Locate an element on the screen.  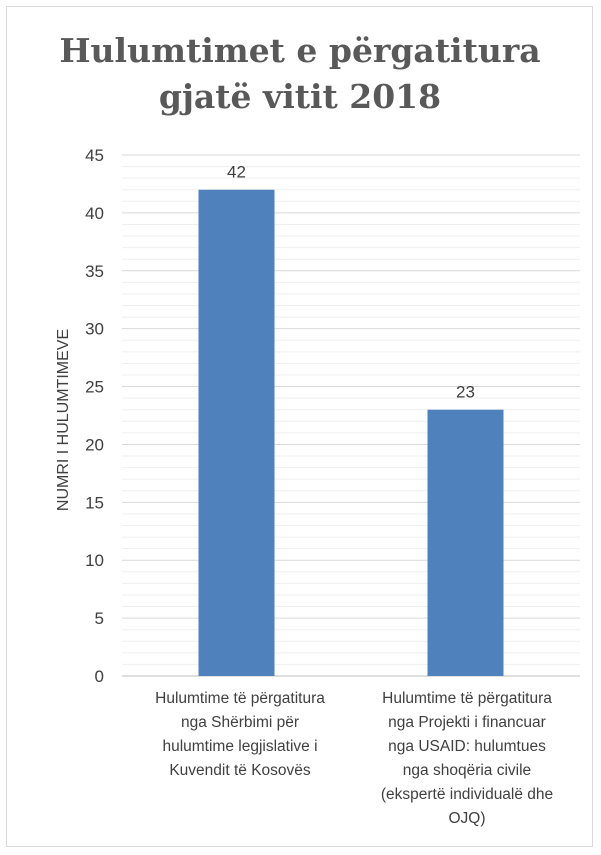
category-label-line: OJQ) is located at coordinates (467, 818).